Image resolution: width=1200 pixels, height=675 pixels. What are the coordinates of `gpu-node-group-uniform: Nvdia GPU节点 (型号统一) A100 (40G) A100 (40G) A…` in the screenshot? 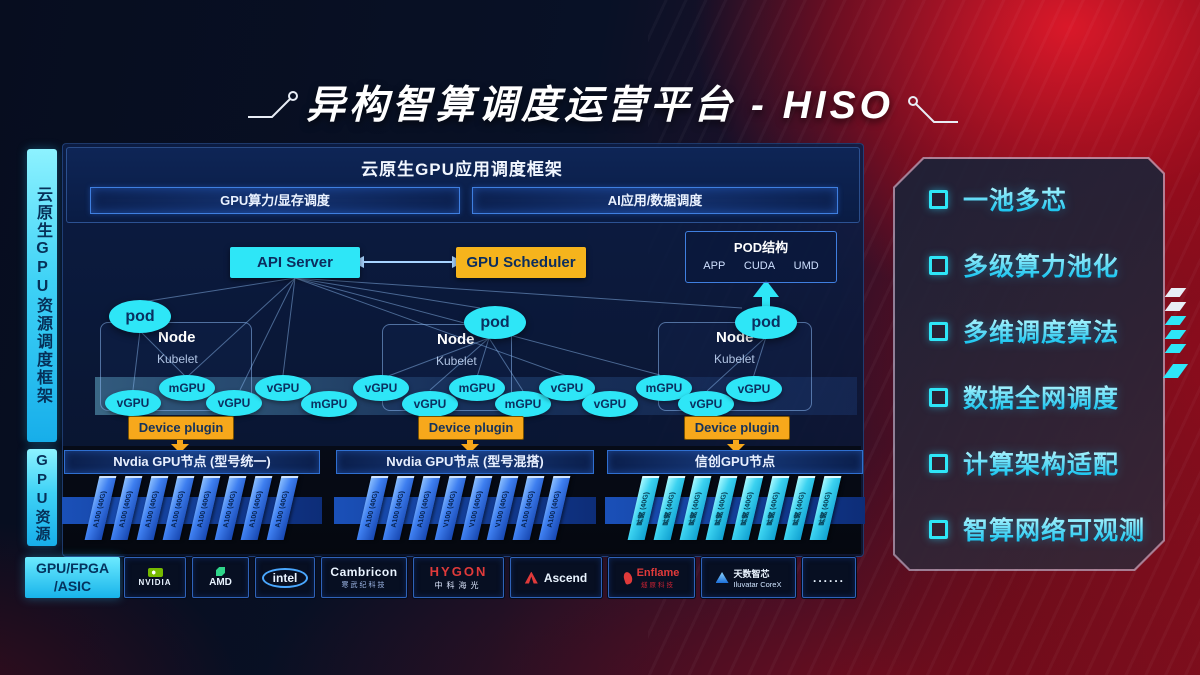 It's located at (192, 499).